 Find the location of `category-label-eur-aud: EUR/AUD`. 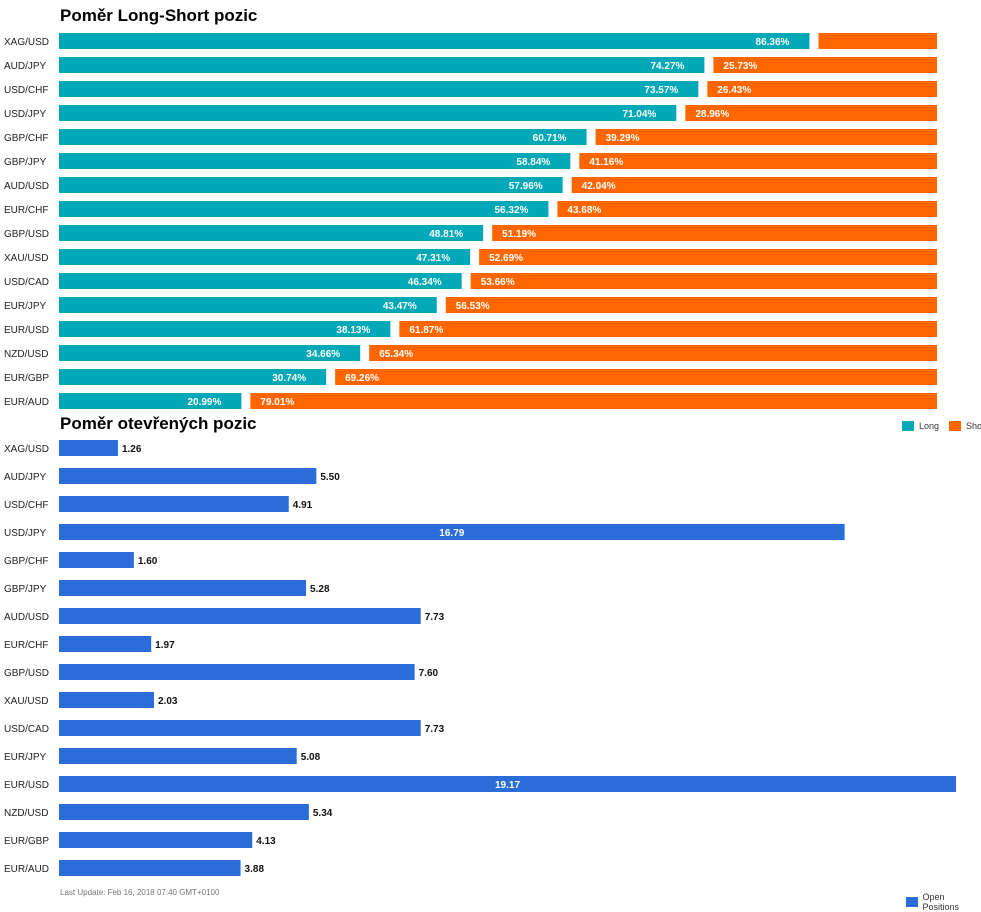

category-label-eur-aud: EUR/AUD is located at coordinates (26, 402).